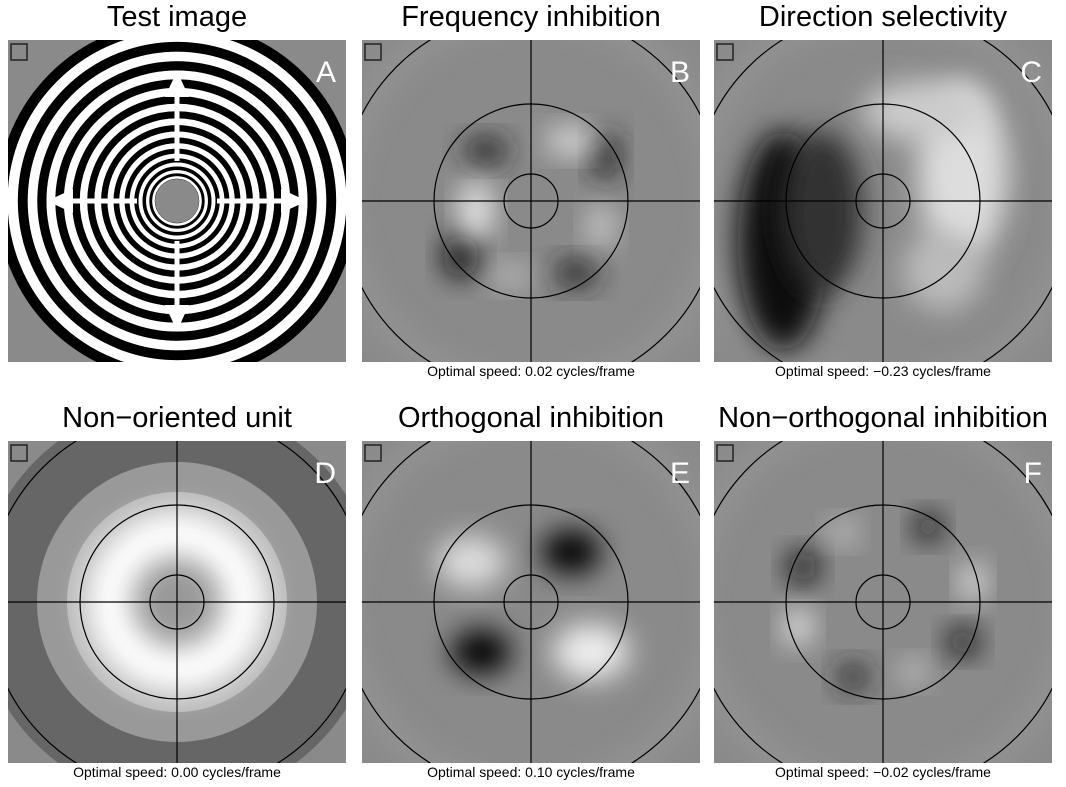  Describe the element at coordinates (177, 418) in the screenshot. I see `panel-title: Non−oriented unit` at that location.